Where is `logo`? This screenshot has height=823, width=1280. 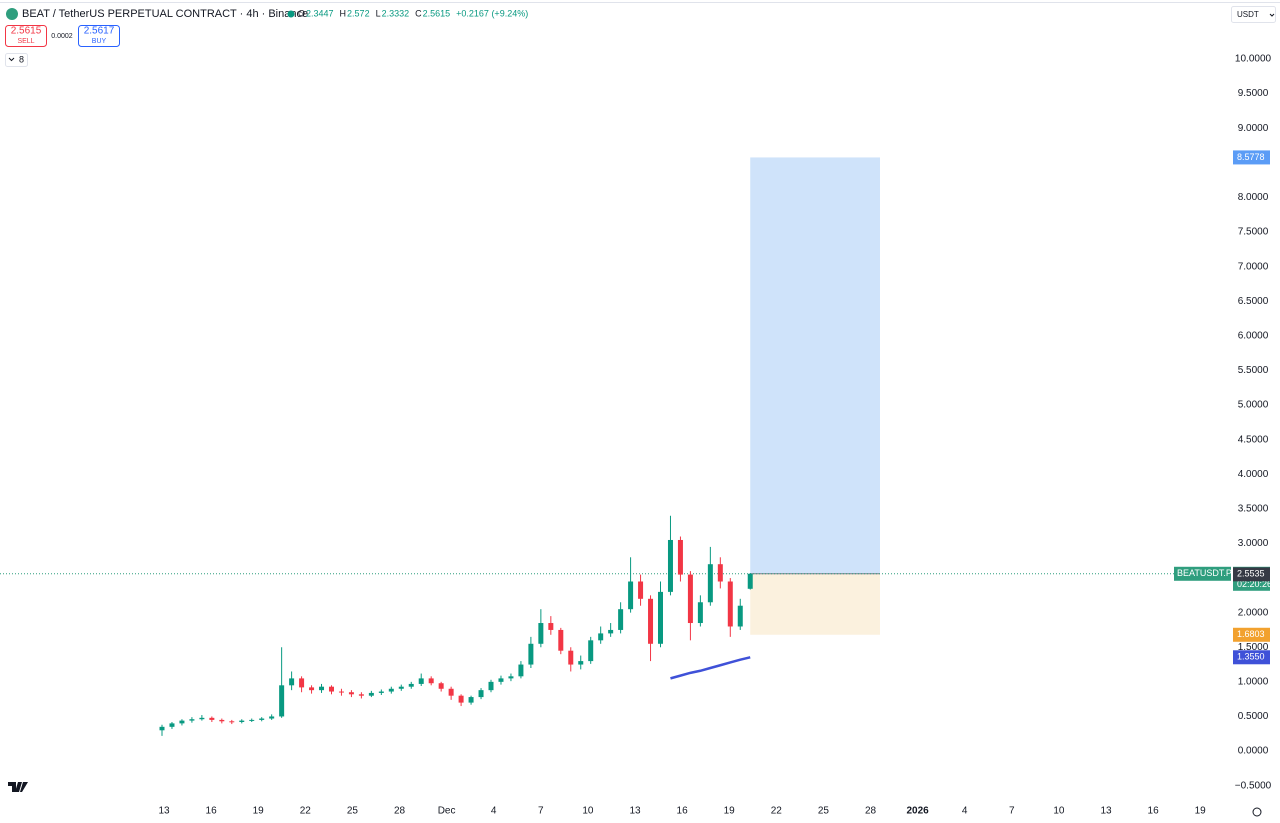
logo is located at coordinates (18, 787).